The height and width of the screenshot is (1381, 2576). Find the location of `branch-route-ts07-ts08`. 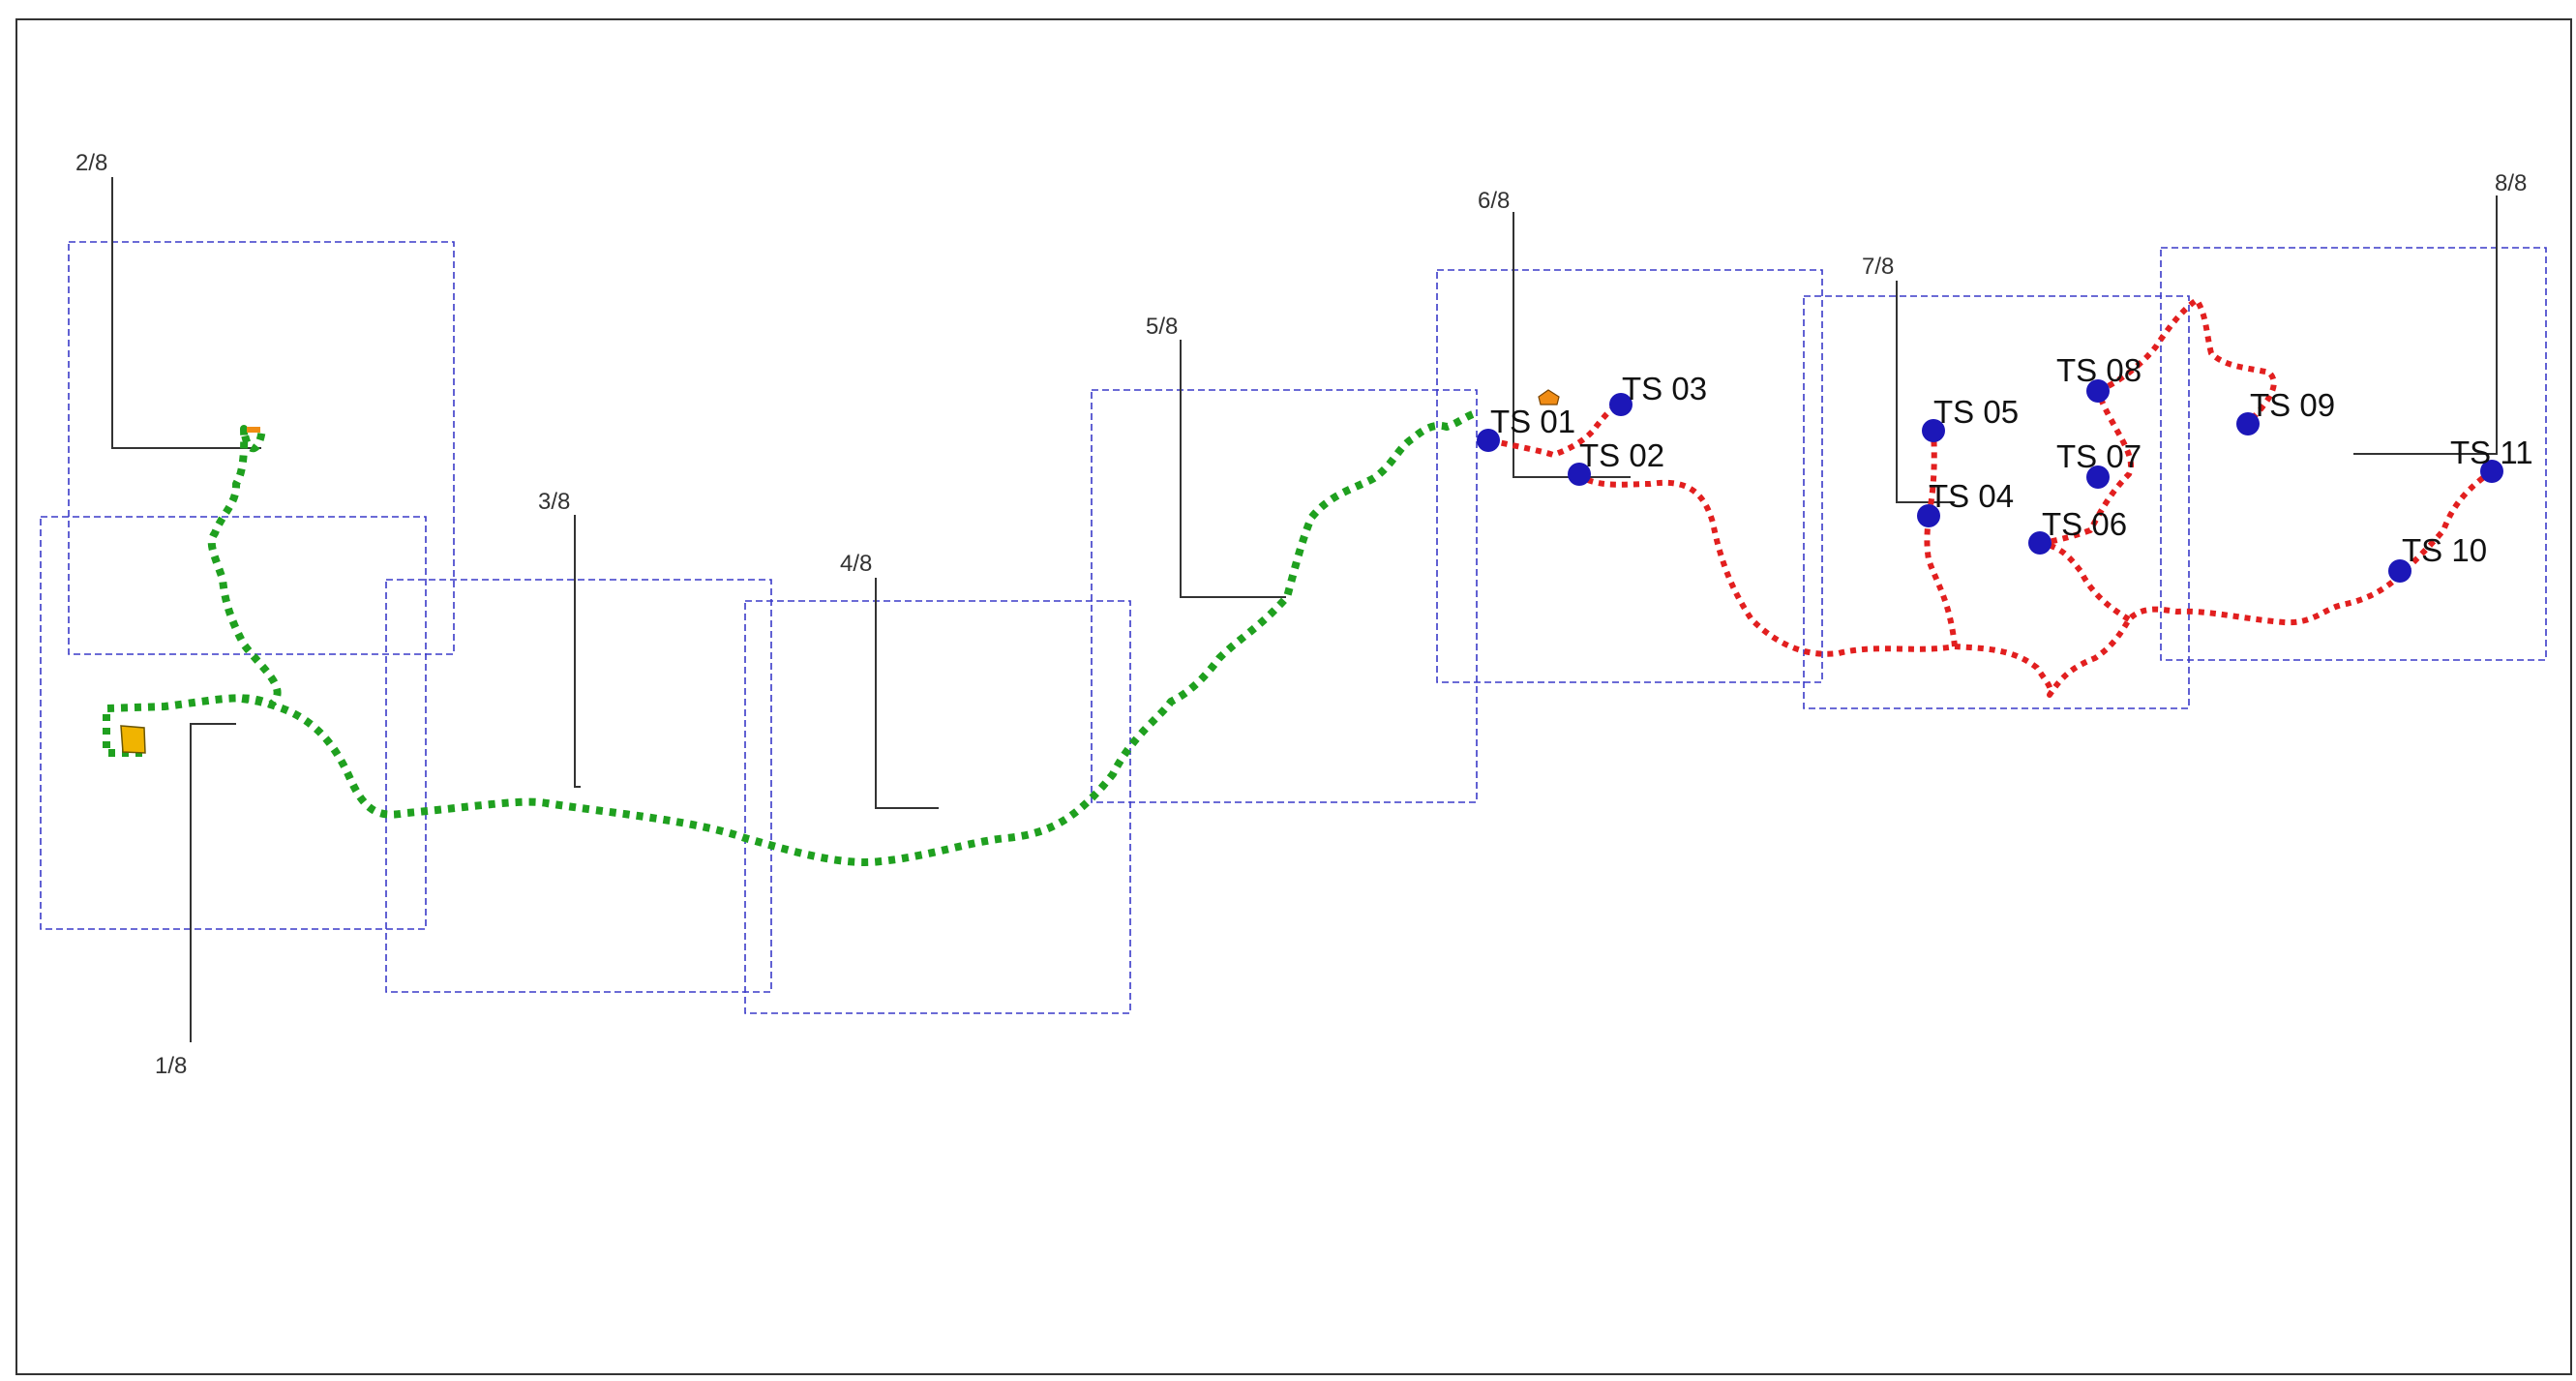

branch-route-ts07-ts08 is located at coordinates (2086, 468).